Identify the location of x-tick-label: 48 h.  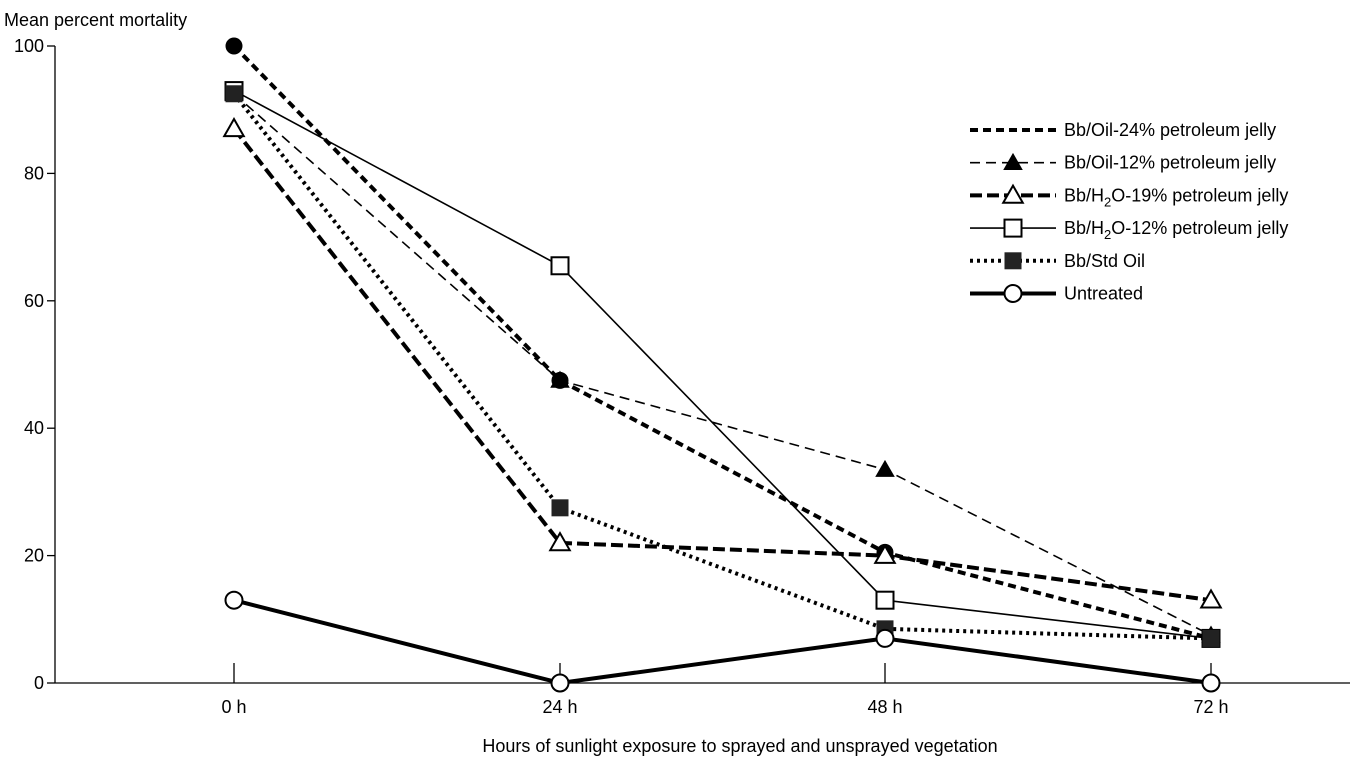
(884, 707).